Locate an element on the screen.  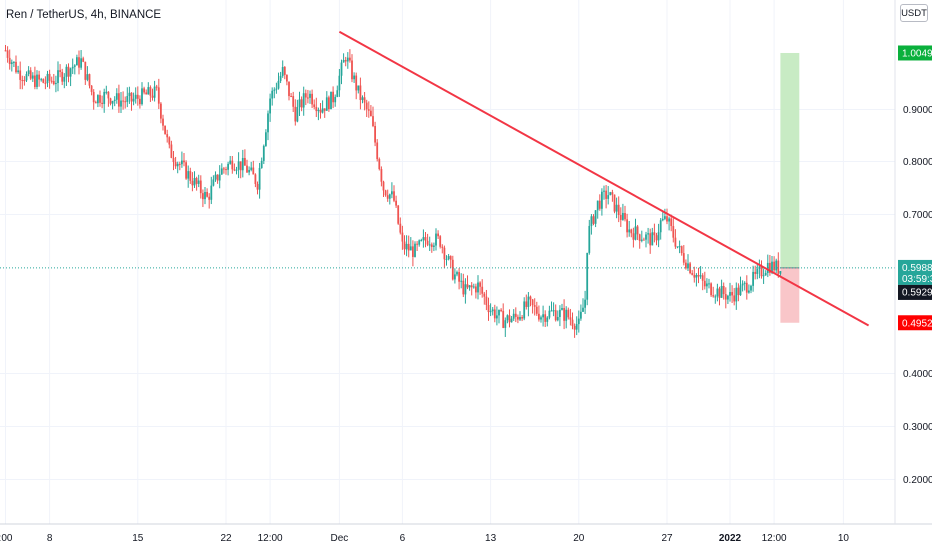
loss-zone is located at coordinates (790, 295).